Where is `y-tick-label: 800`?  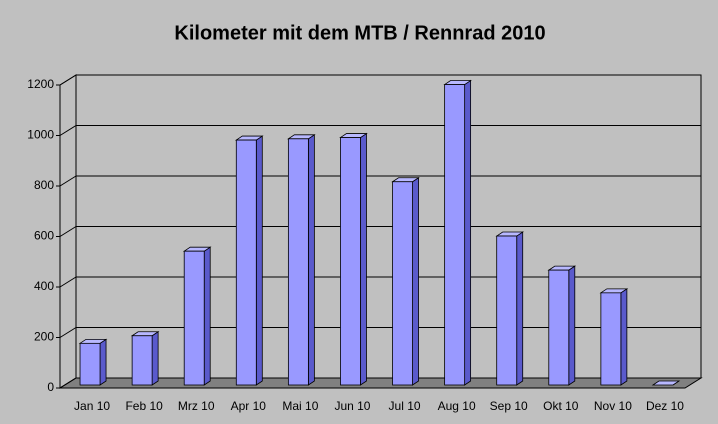
y-tick-label: 800 is located at coordinates (44, 185).